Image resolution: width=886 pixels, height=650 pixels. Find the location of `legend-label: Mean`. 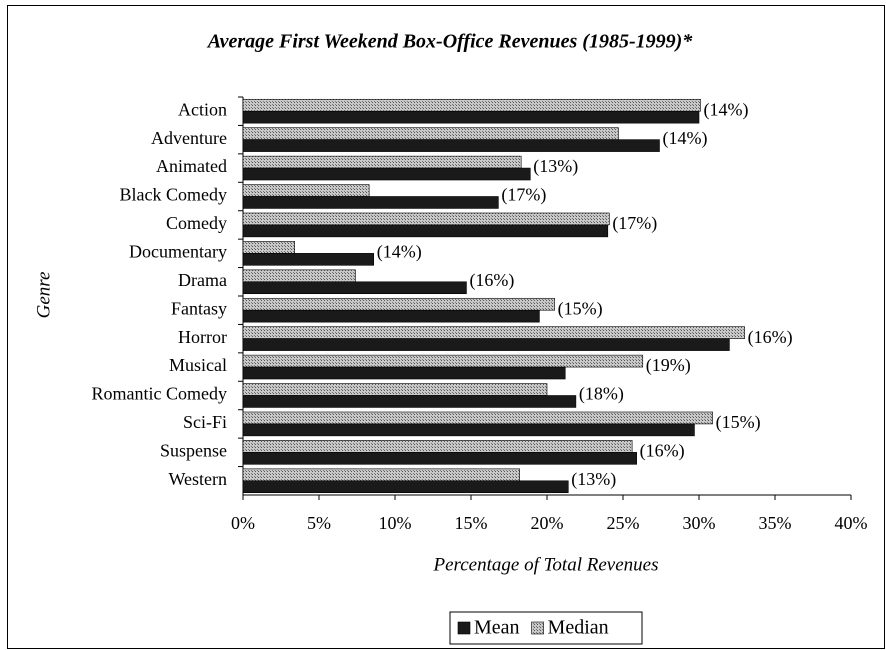

legend-label: Mean is located at coordinates (497, 628).